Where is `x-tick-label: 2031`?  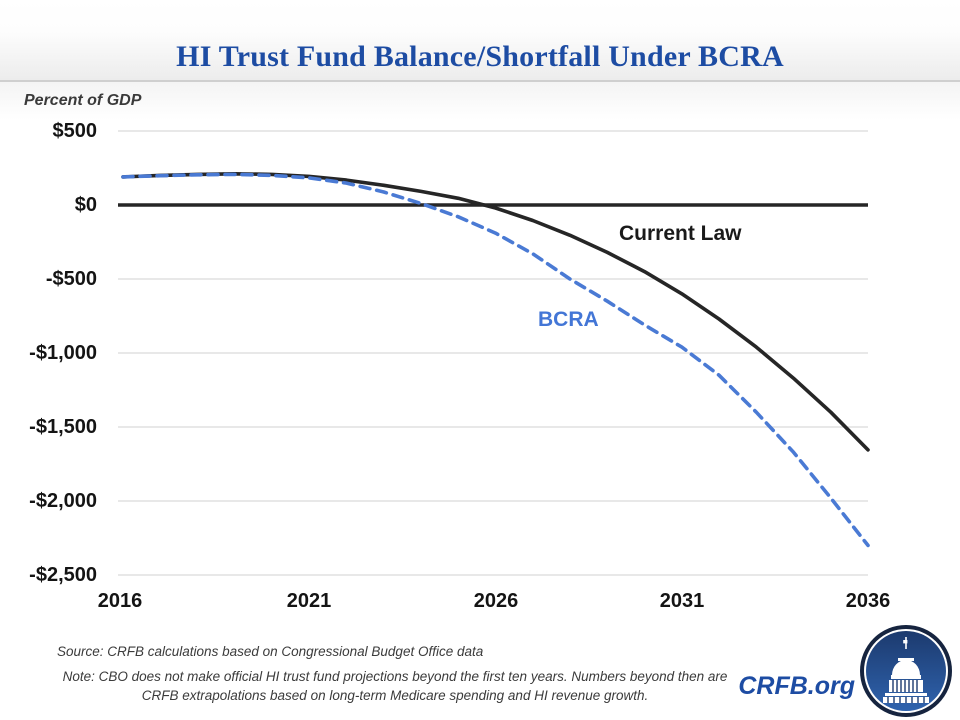 x-tick-label: 2031 is located at coordinates (682, 601).